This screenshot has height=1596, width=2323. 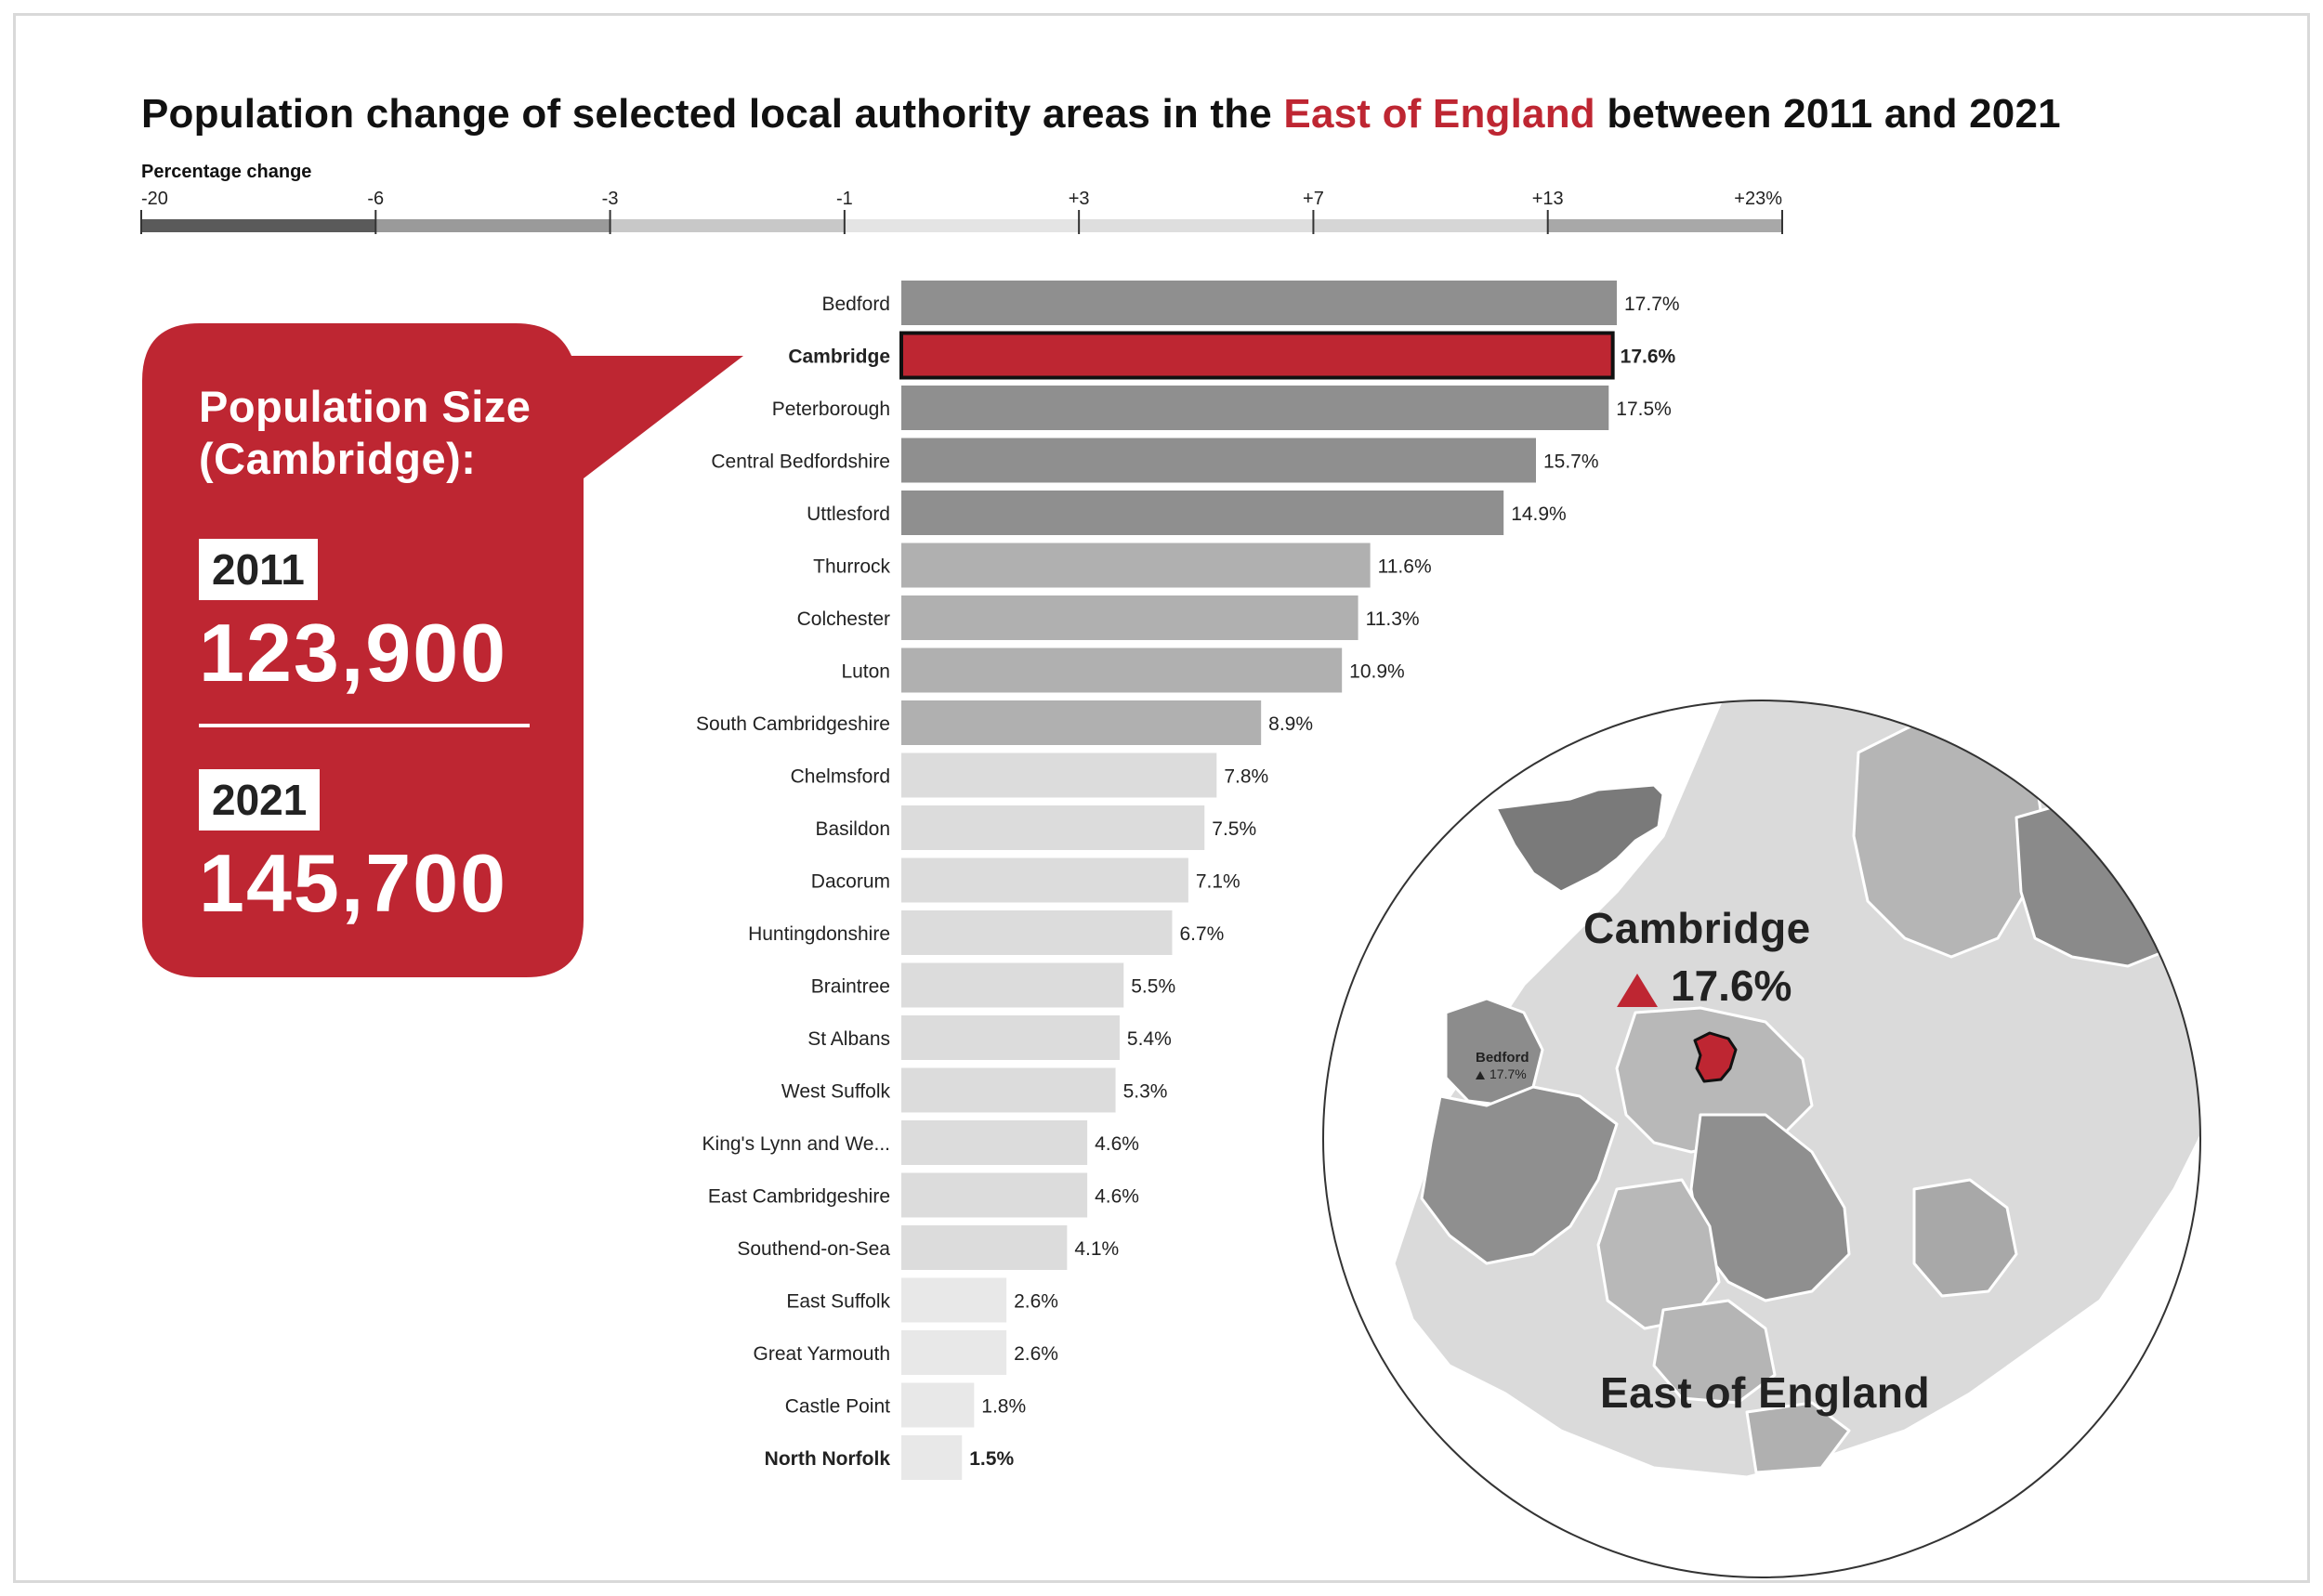 I want to click on category-label: St Albans, so click(x=848, y=1039).